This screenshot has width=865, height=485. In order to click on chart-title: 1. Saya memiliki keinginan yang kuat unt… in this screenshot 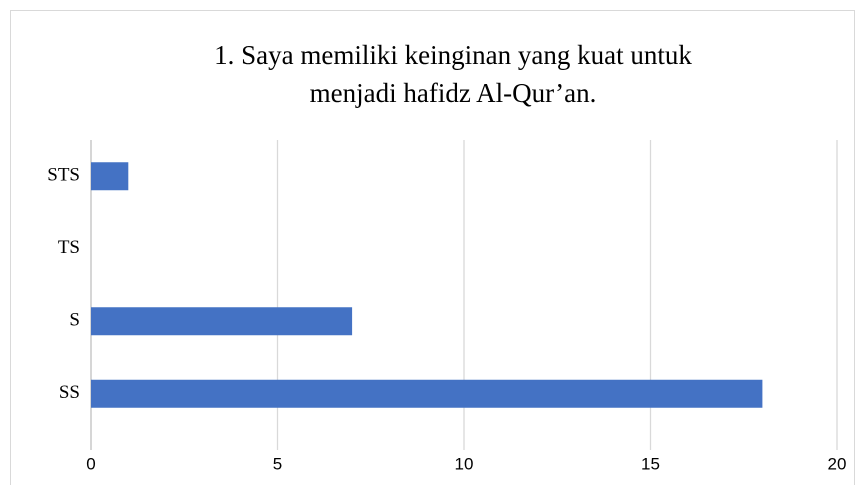, I will do `click(453, 55)`.